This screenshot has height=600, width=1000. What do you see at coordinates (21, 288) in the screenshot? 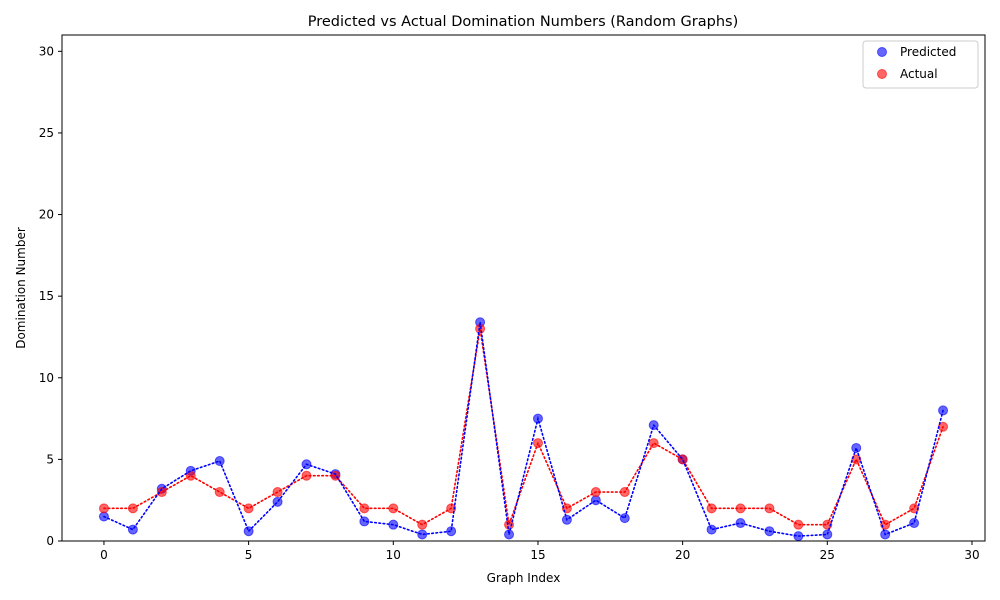
I see `y-axis-label: Domination Number` at bounding box center [21, 288].